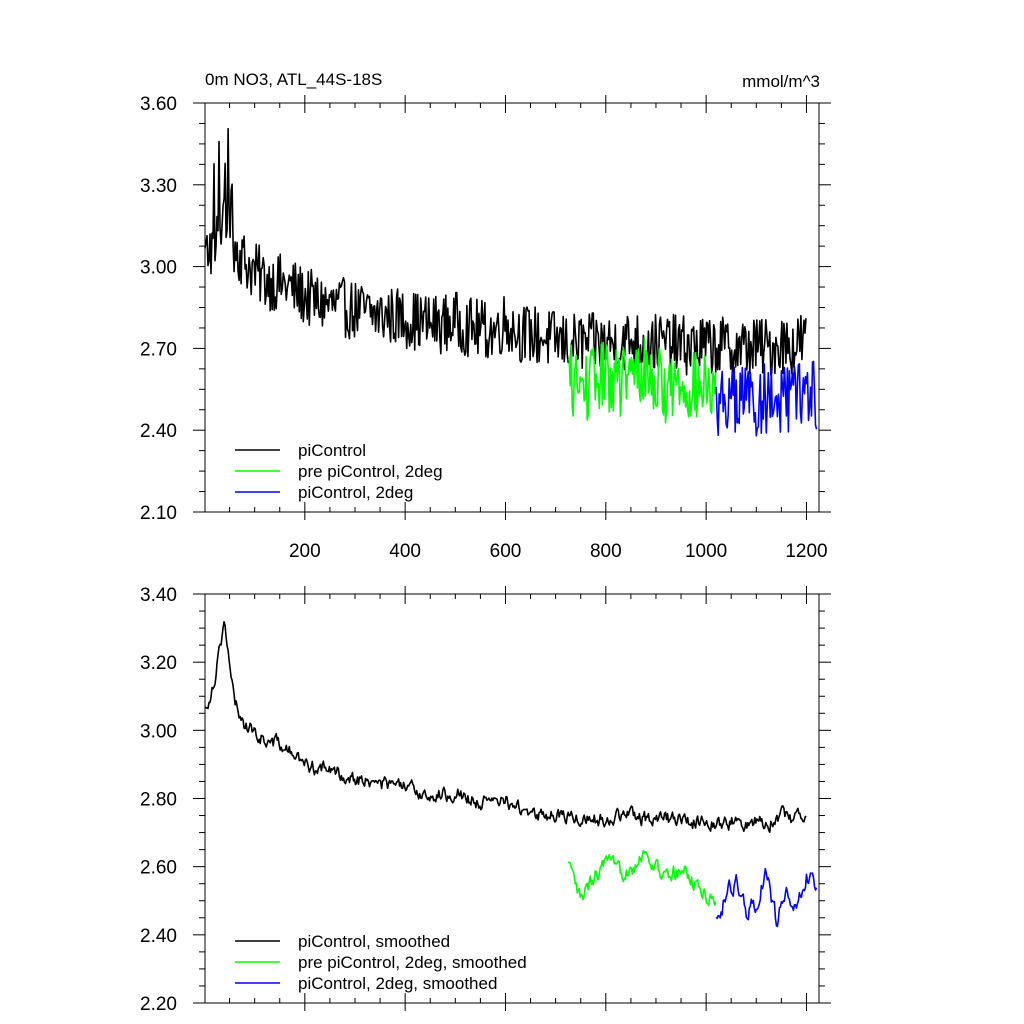  Describe the element at coordinates (293, 79) in the screenshot. I see `chart-title: 0m NO3, ATL_44S-18S` at that location.